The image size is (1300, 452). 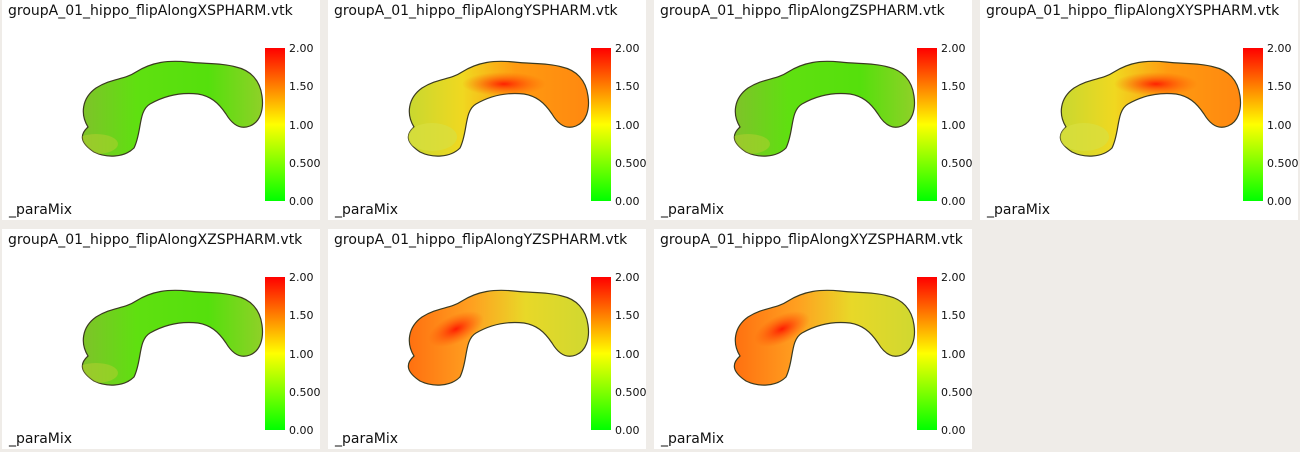 I want to click on panel-title: groupA_01_hippo_flipAlongZSPHARM.vtk, so click(x=802, y=11).